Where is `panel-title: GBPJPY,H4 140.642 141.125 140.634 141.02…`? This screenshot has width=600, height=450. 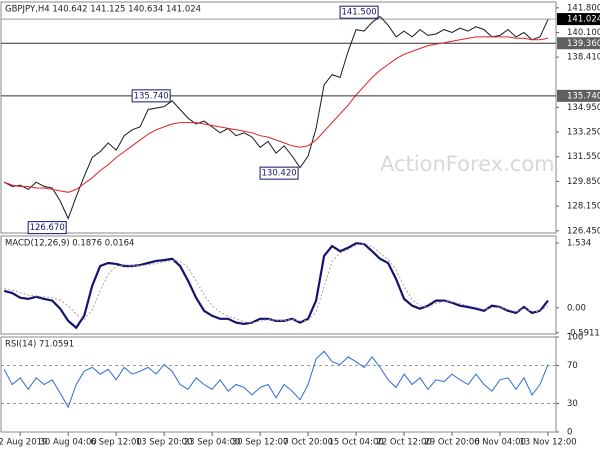 panel-title: GBPJPY,H4 140.642 141.125 140.634 141.02… is located at coordinates (103, 10).